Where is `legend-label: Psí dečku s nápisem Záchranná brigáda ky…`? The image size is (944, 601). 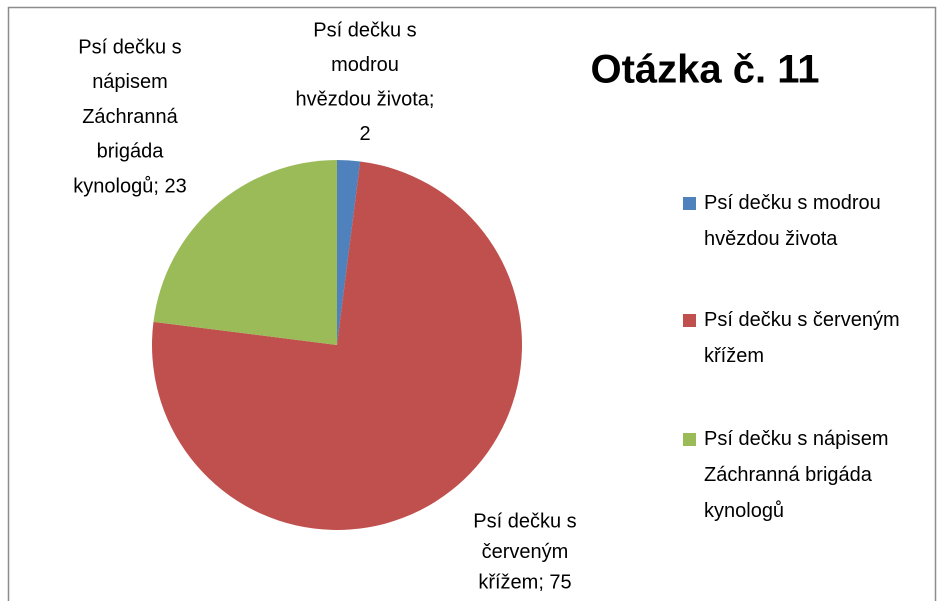
legend-label: Psí dečku s nápisem Záchranná brigáda ky… is located at coordinates (796, 475).